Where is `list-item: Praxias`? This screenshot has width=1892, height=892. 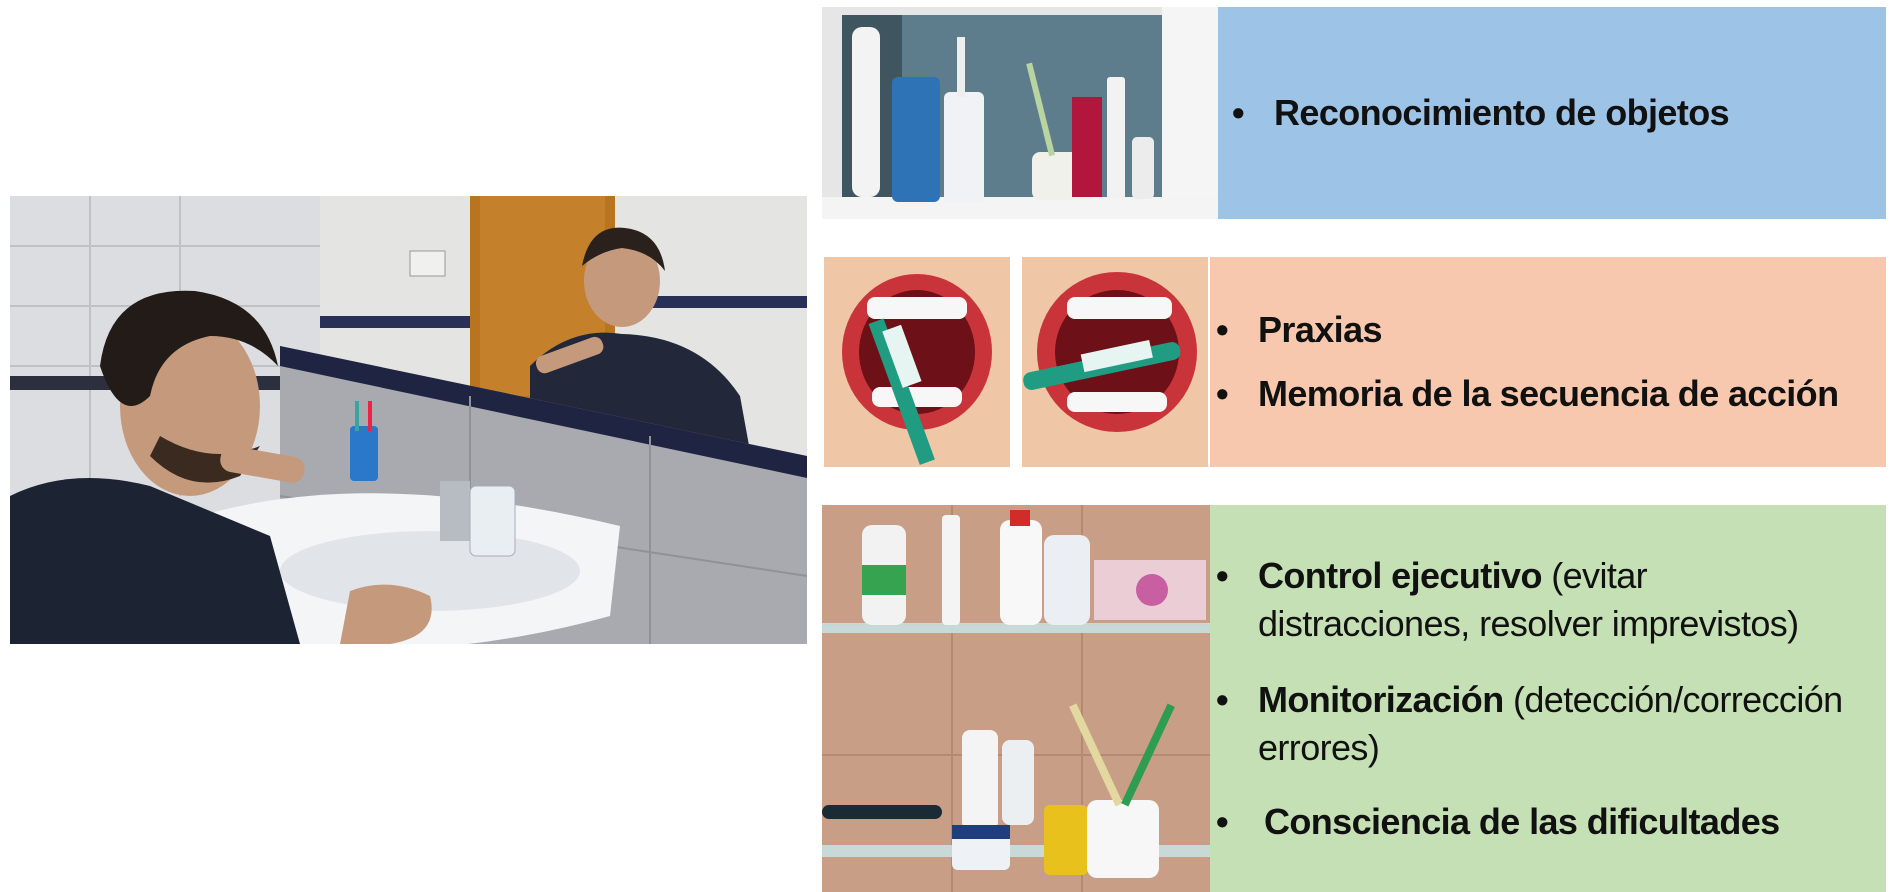 list-item: Praxias is located at coordinates (1544, 330).